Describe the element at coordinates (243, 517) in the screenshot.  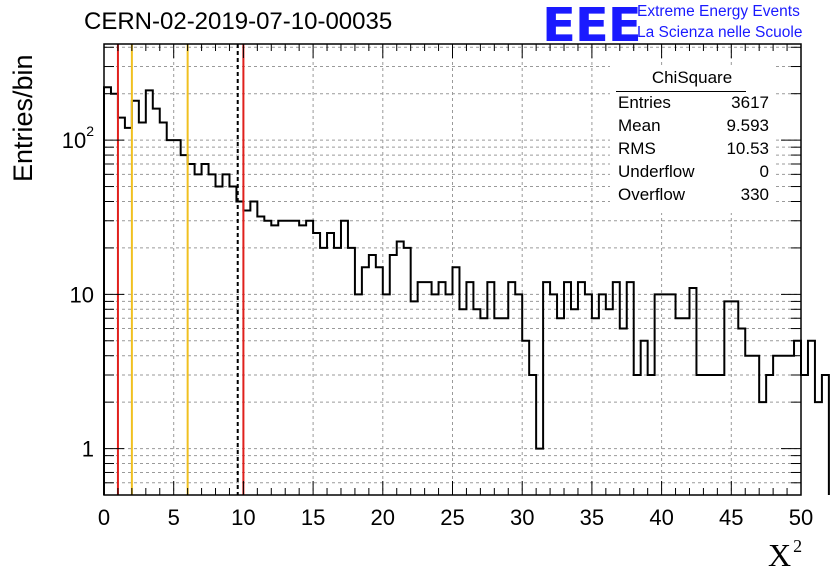
I see `x-tick-label: 10` at that location.